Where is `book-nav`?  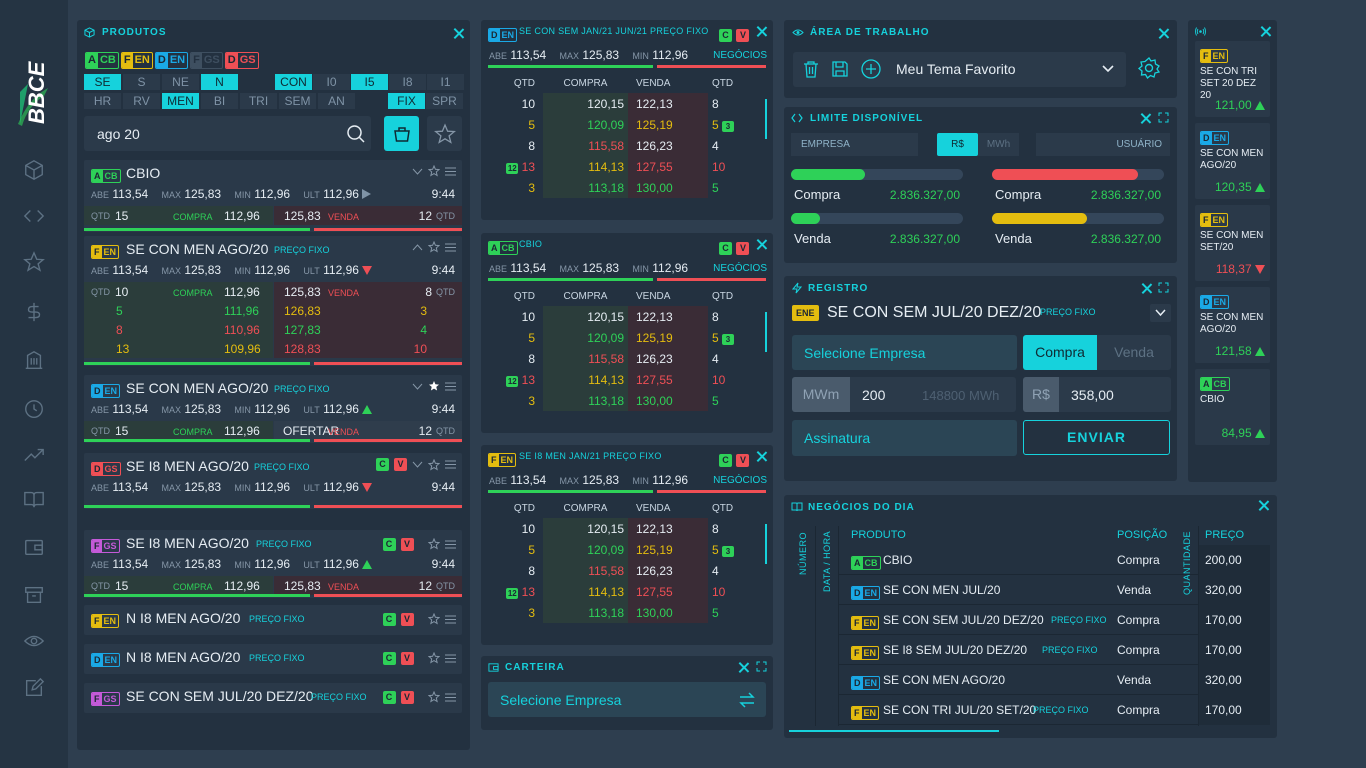
book-nav is located at coordinates (34, 499).